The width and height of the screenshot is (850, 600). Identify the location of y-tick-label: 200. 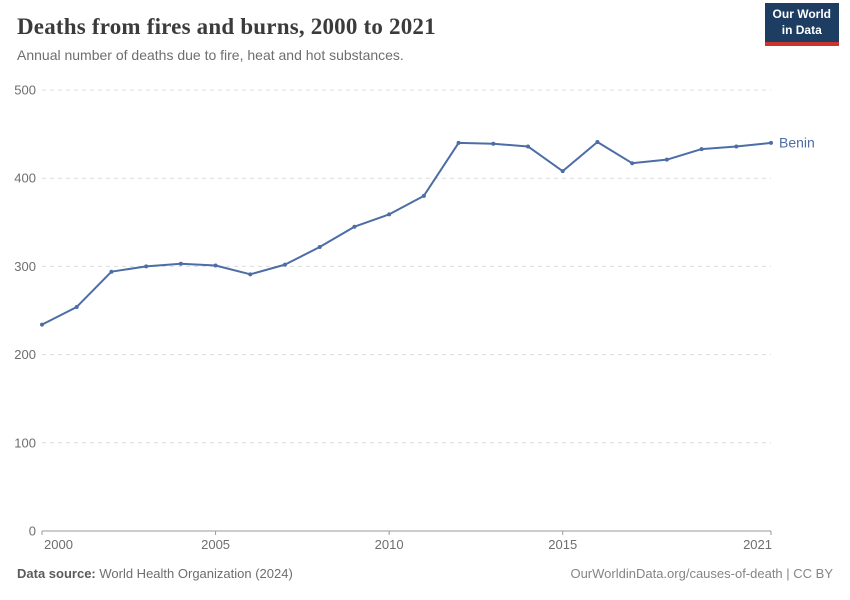
(25, 354).